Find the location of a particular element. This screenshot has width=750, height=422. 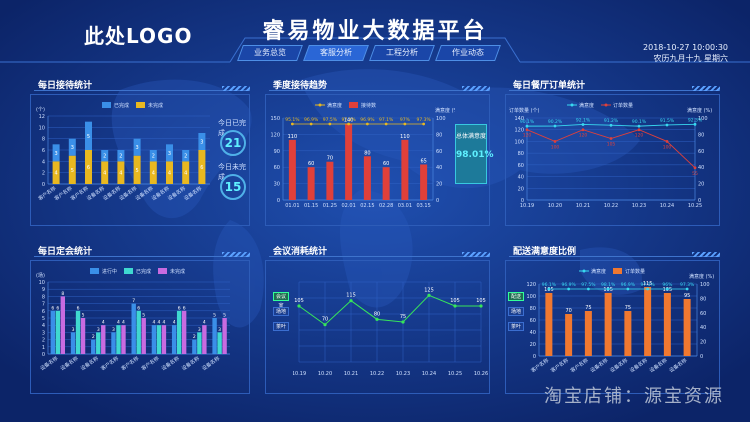

panel-title: 季度接待趋势 is located at coordinates (300, 86).